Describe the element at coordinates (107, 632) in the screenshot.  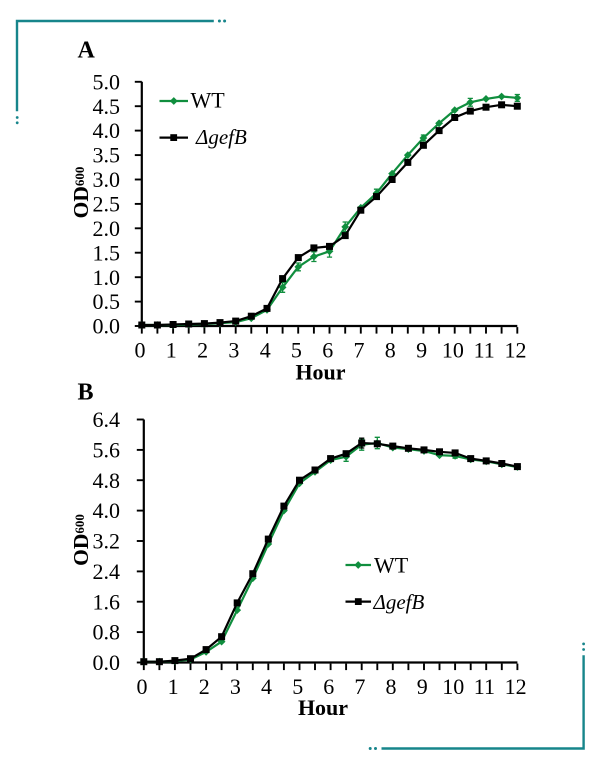
I see `svg-text: 0.8` at that location.